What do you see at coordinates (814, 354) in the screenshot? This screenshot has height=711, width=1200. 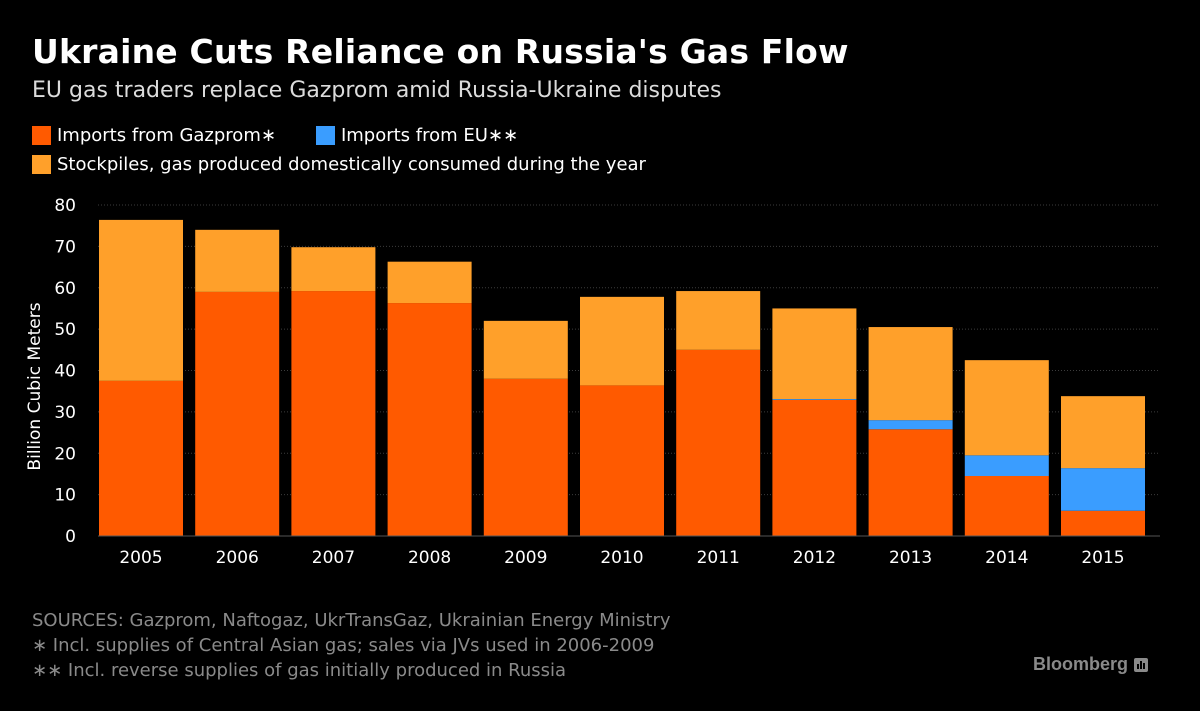 I see `bar-stockpiles-2012` at bounding box center [814, 354].